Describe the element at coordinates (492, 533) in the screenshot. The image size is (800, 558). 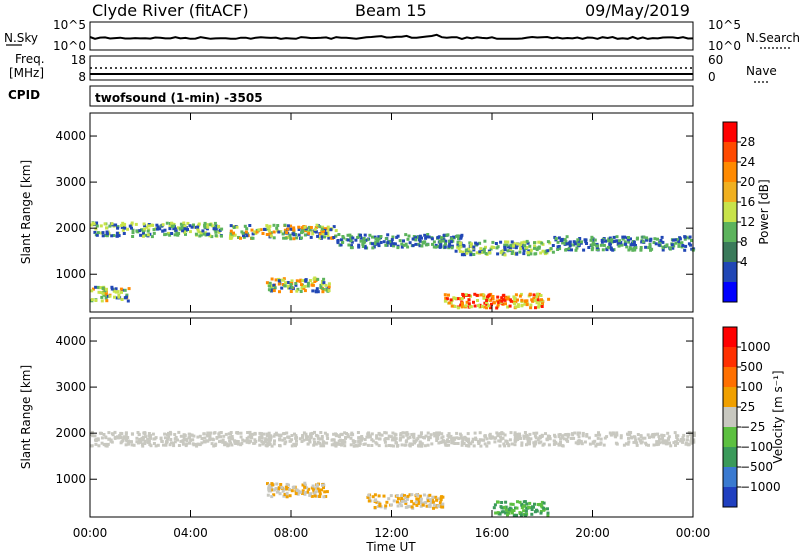
I see `xtick-label: 16:00` at that location.